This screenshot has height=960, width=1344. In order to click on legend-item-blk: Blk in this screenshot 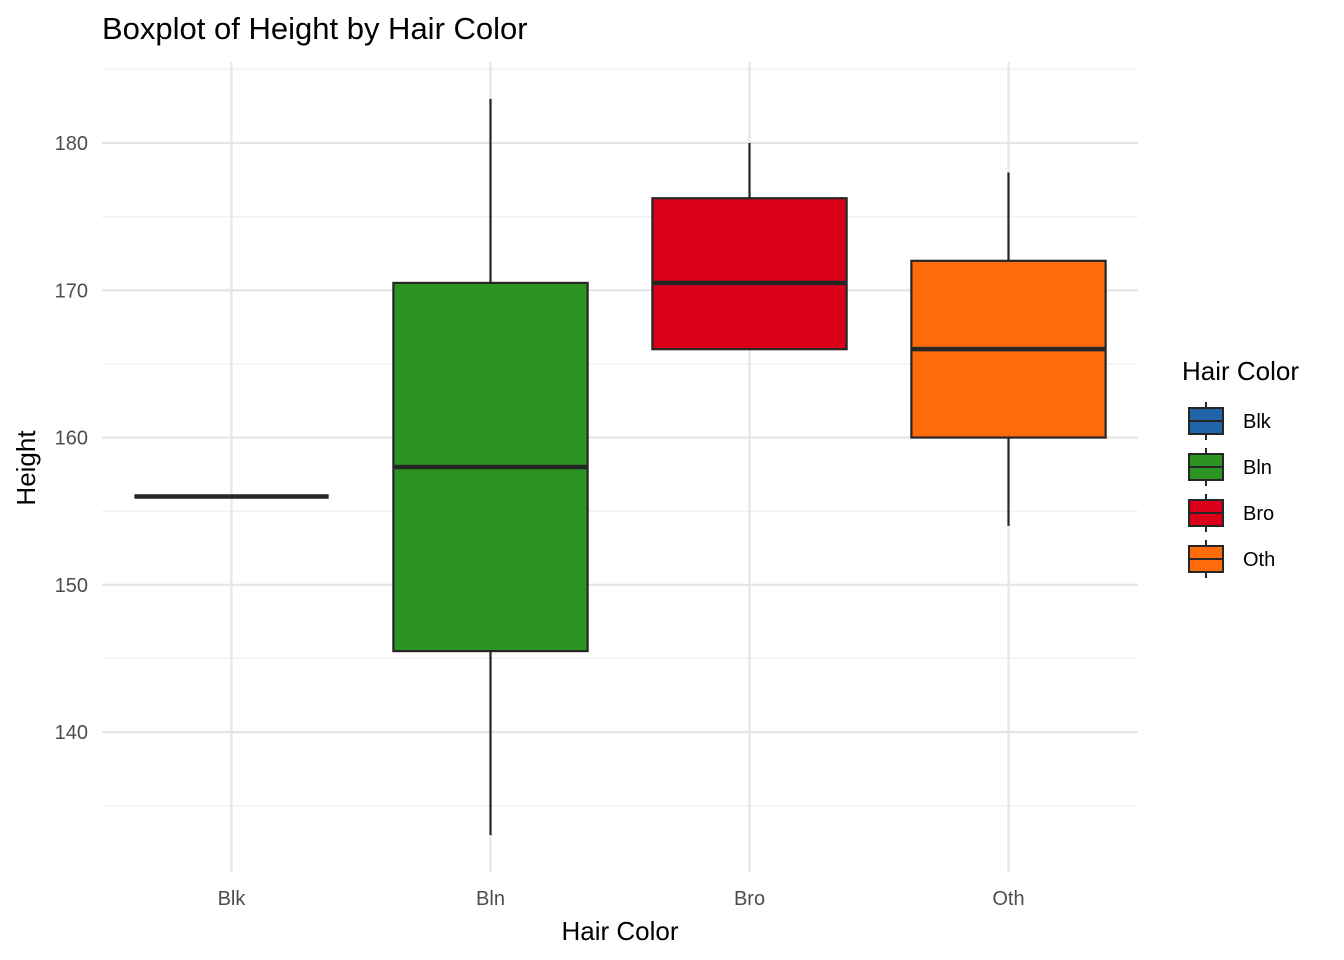, I will do `click(1230, 421)`.